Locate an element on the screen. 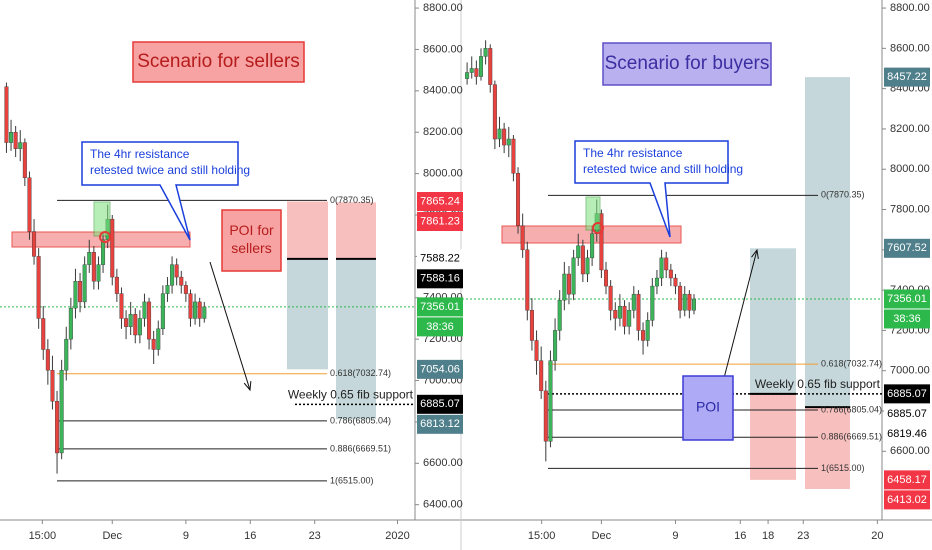 The height and width of the screenshot is (550, 932). x-tick-label: 23 is located at coordinates (315, 536).